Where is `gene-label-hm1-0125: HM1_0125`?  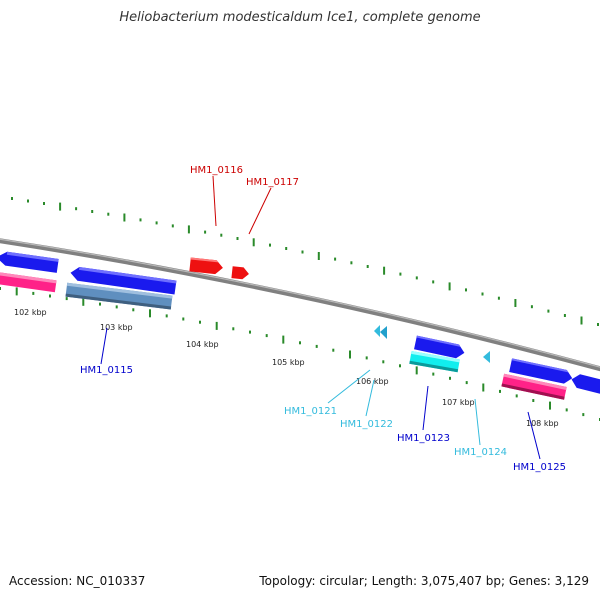 gene-label-hm1-0125: HM1_0125 is located at coordinates (539, 467).